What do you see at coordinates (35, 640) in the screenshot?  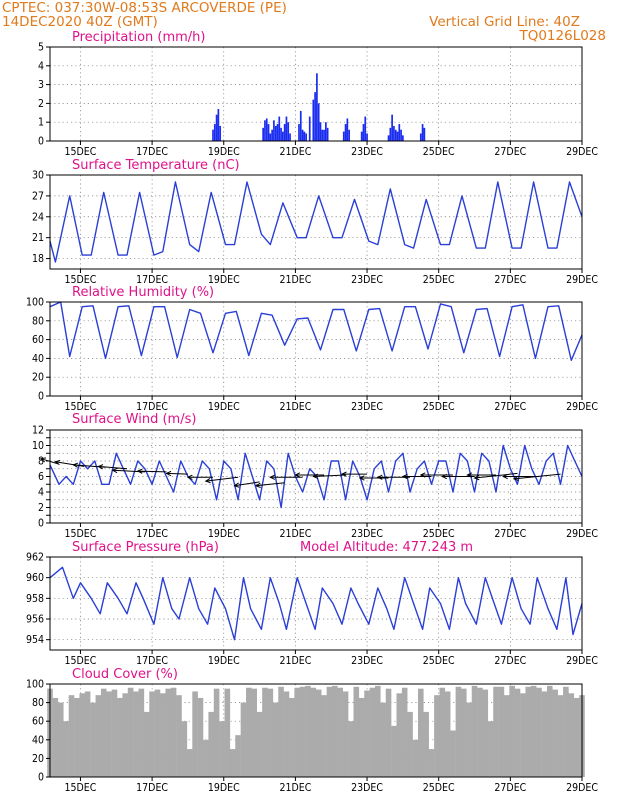 I see `y-tick-label: 954` at bounding box center [35, 640].